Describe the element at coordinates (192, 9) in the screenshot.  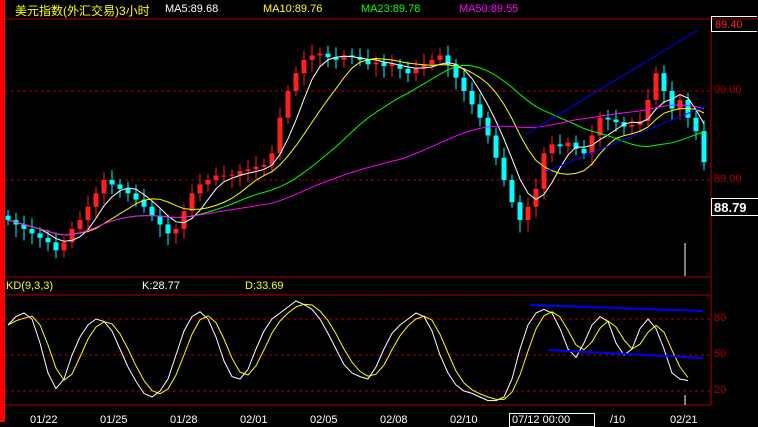
I see `ma5-label: MA5:89.68` at that location.